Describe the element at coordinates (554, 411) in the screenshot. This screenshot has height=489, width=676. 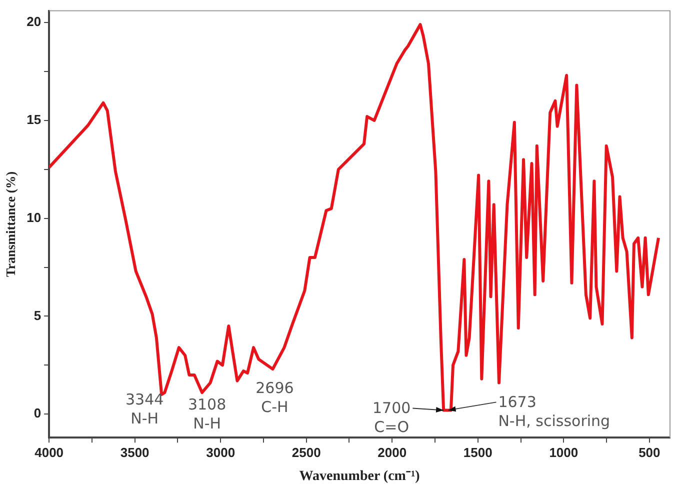
I see `annotation: 1673 N-H, scissoring` at that location.